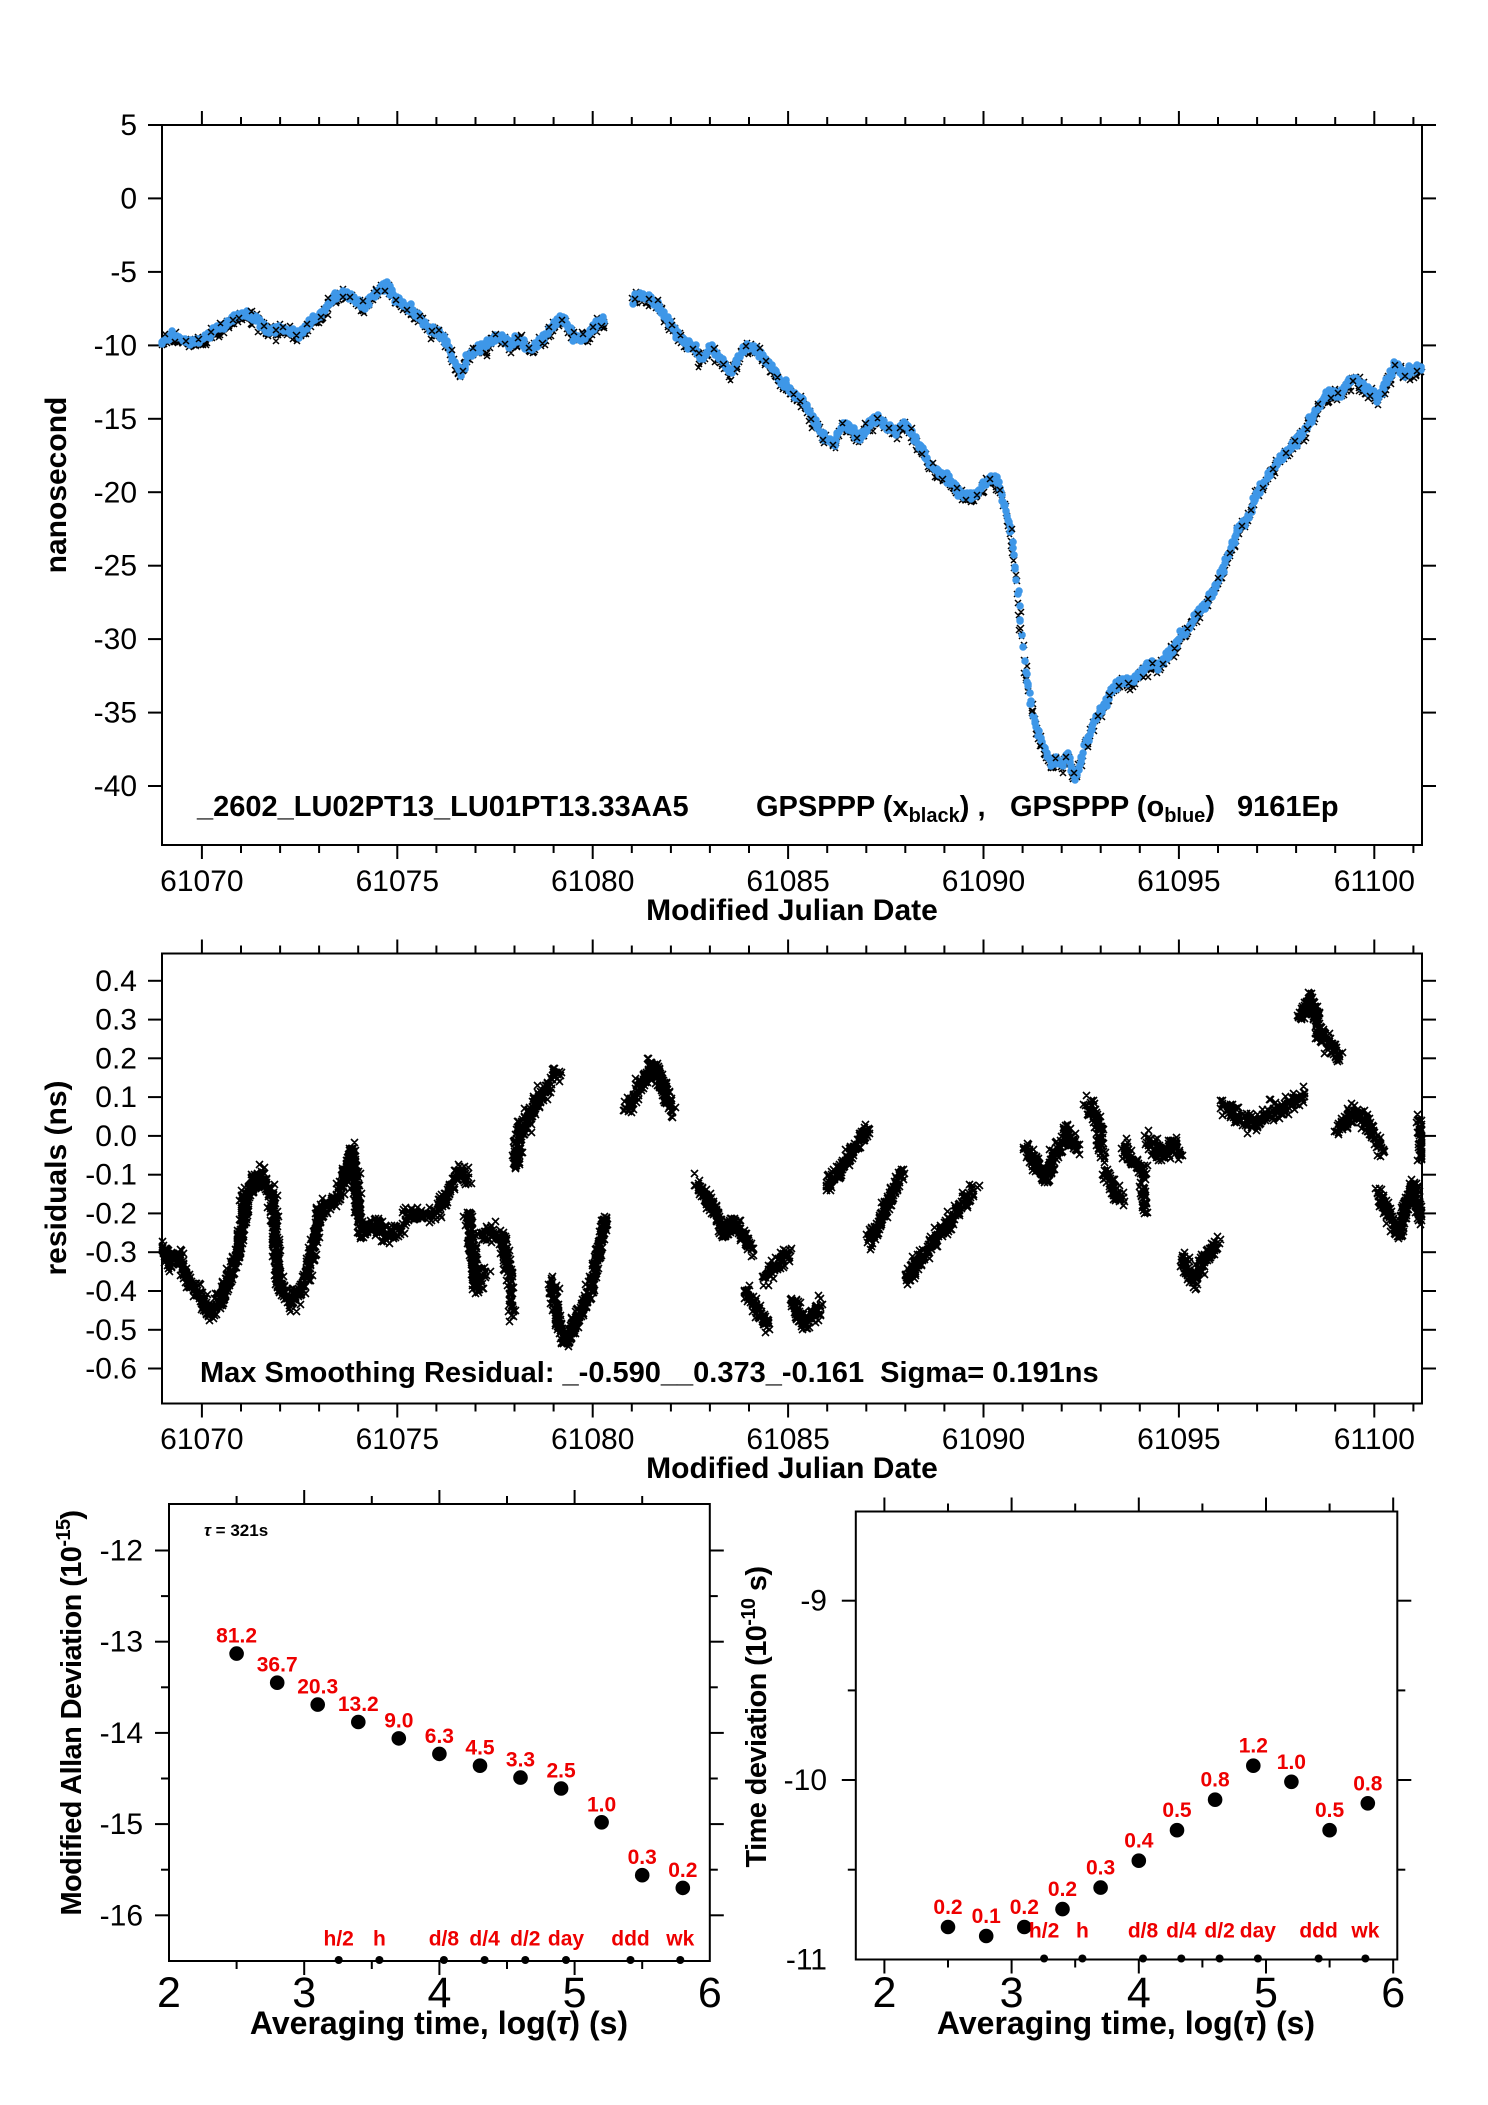 Image resolution: width=1488 pixels, height=2105 pixels. I want to click on svg-text: -16, so click(121, 1915).